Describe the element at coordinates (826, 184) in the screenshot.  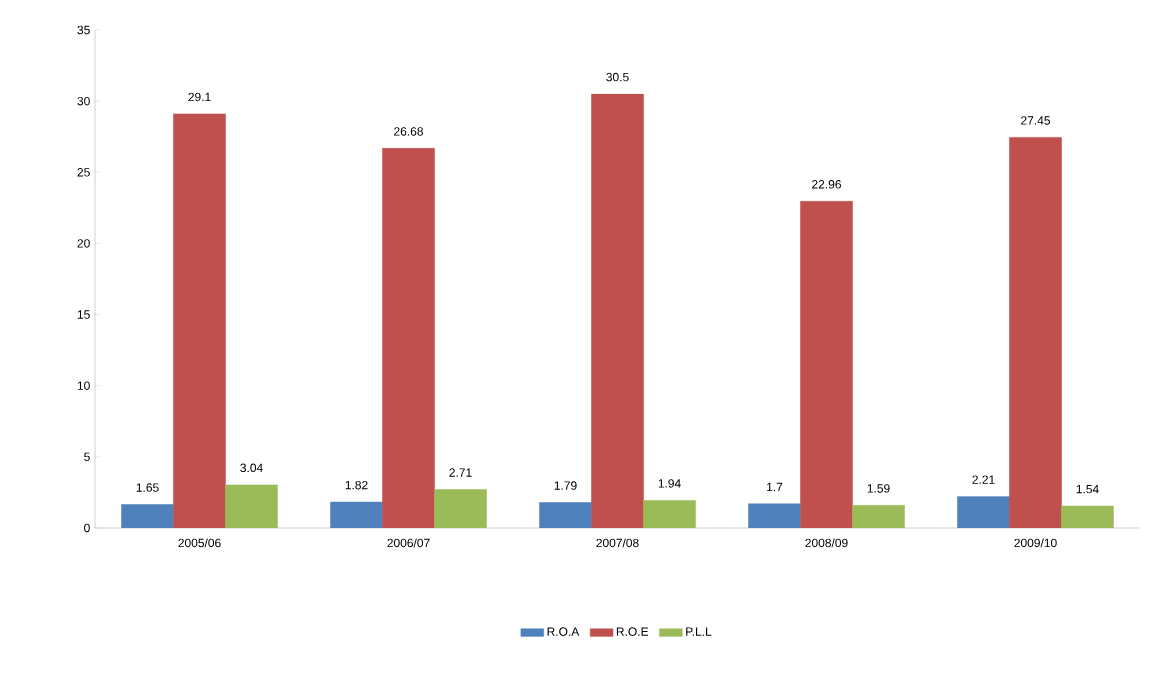
I see `data-label: 22.96` at that location.